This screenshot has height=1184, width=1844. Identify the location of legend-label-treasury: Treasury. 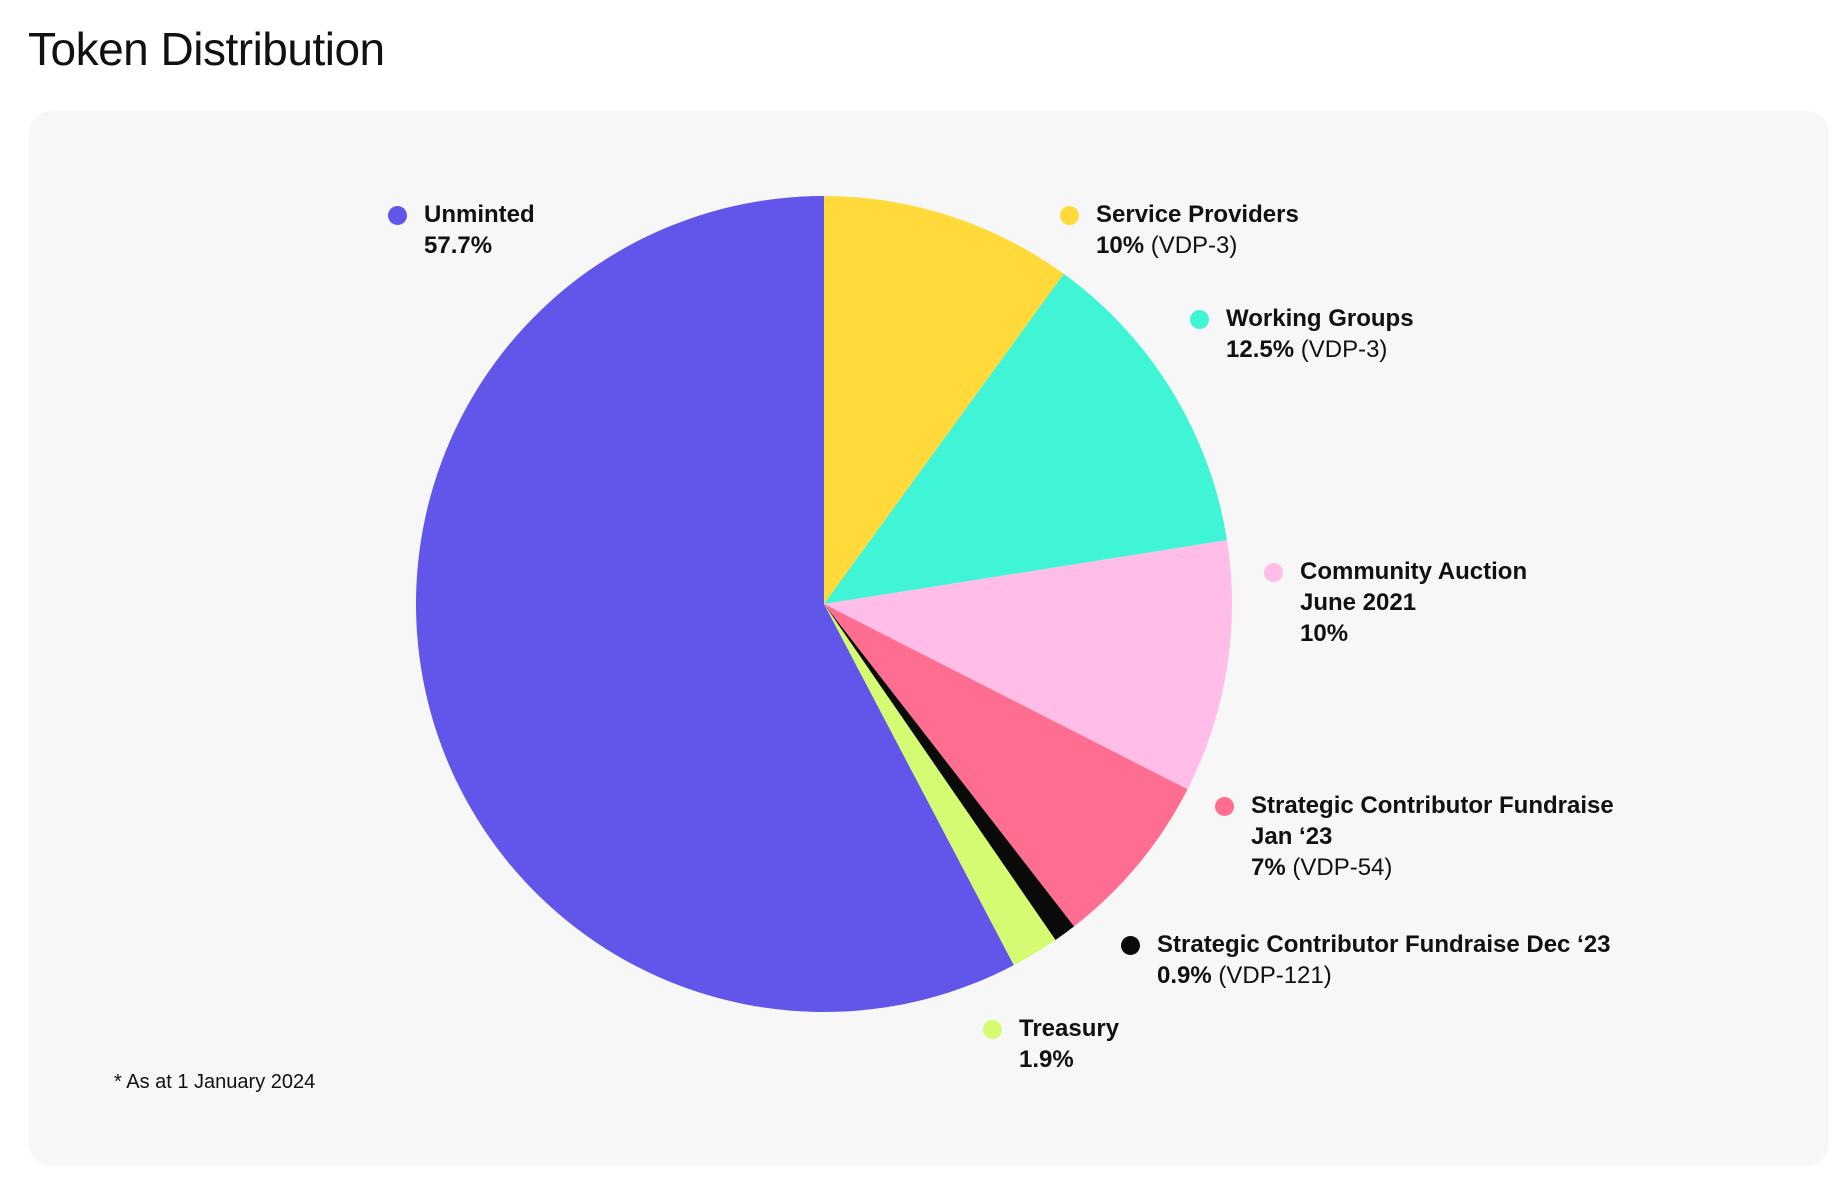
(1069, 1028).